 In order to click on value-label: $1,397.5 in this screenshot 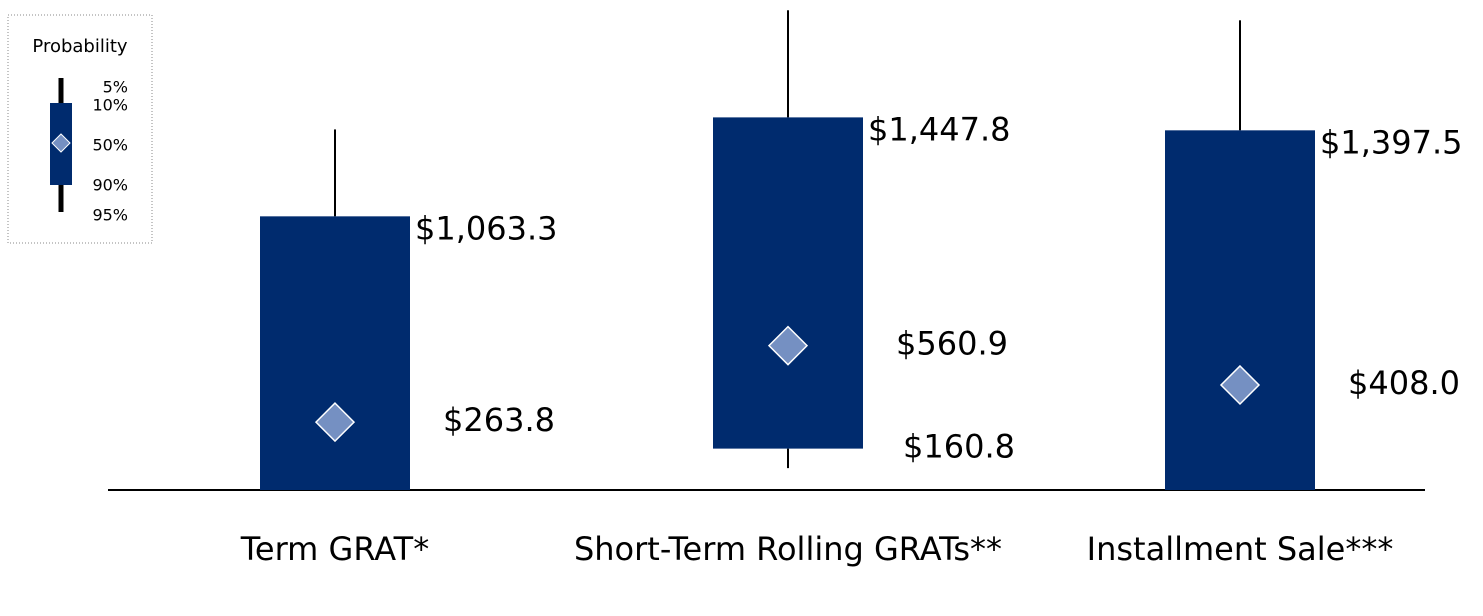, I will do `click(1391, 142)`.